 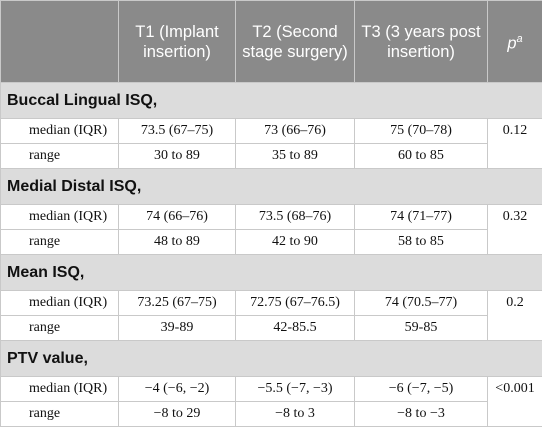 What do you see at coordinates (177, 217) in the screenshot?
I see `cell-t1: 74 (66–76)` at bounding box center [177, 217].